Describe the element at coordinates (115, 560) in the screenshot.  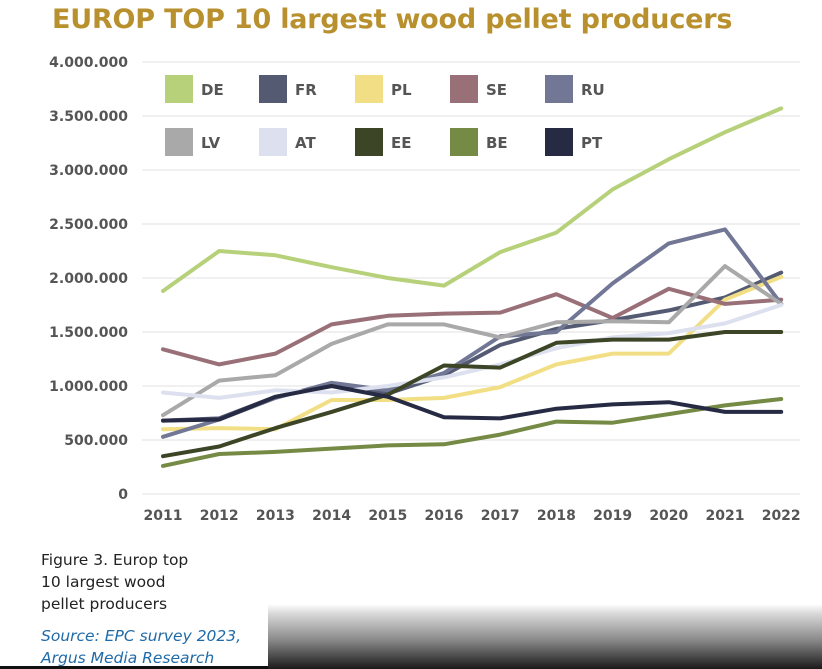
I see `caption-line: Figure 3. Europ top` at that location.